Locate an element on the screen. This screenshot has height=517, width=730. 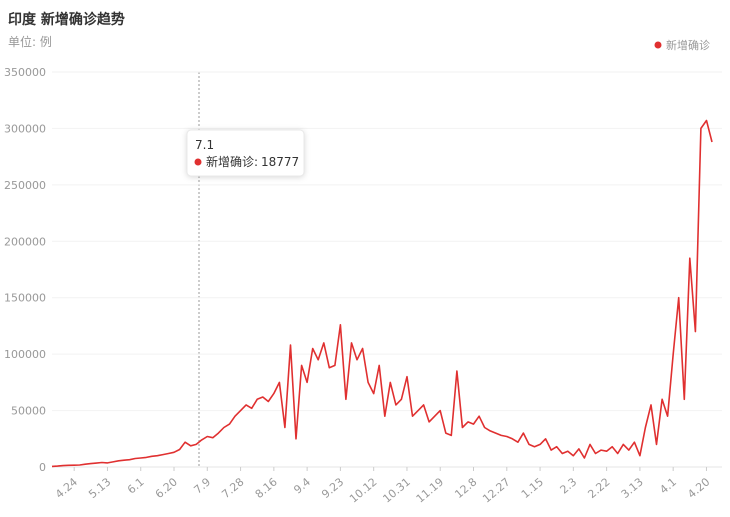
x-tick-label: 5.13 is located at coordinates (99, 488).